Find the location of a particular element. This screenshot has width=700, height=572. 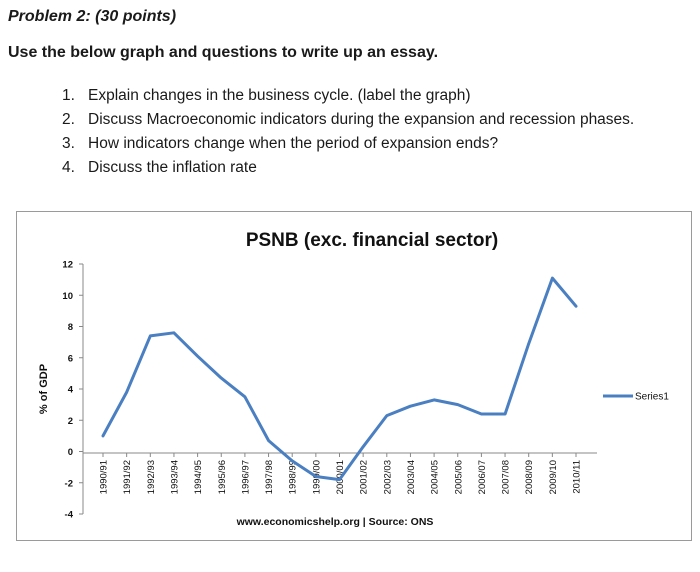

x-tick-label: 2010/11 is located at coordinates (577, 477).